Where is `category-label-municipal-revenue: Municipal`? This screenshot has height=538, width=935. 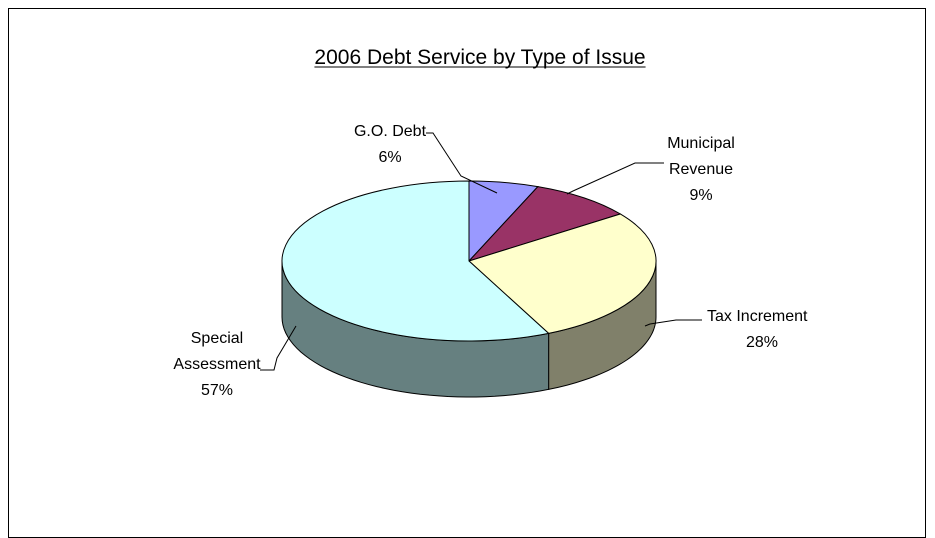 category-label-municipal-revenue: Municipal is located at coordinates (701, 143).